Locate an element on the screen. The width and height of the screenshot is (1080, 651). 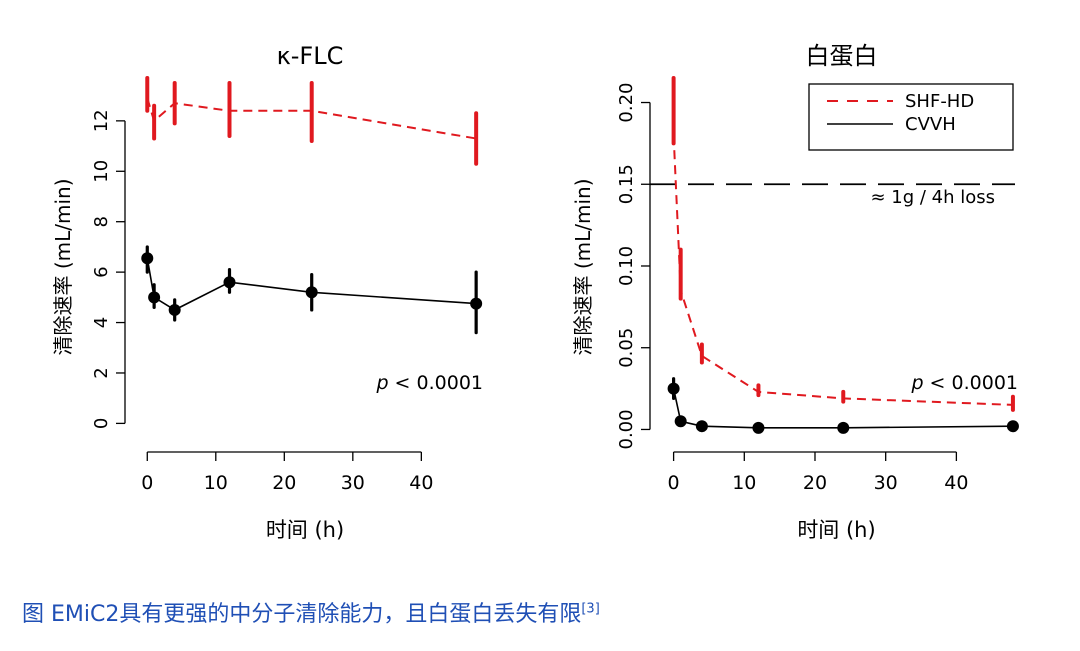
y-tick-label: 0.15 is located at coordinates (626, 184).